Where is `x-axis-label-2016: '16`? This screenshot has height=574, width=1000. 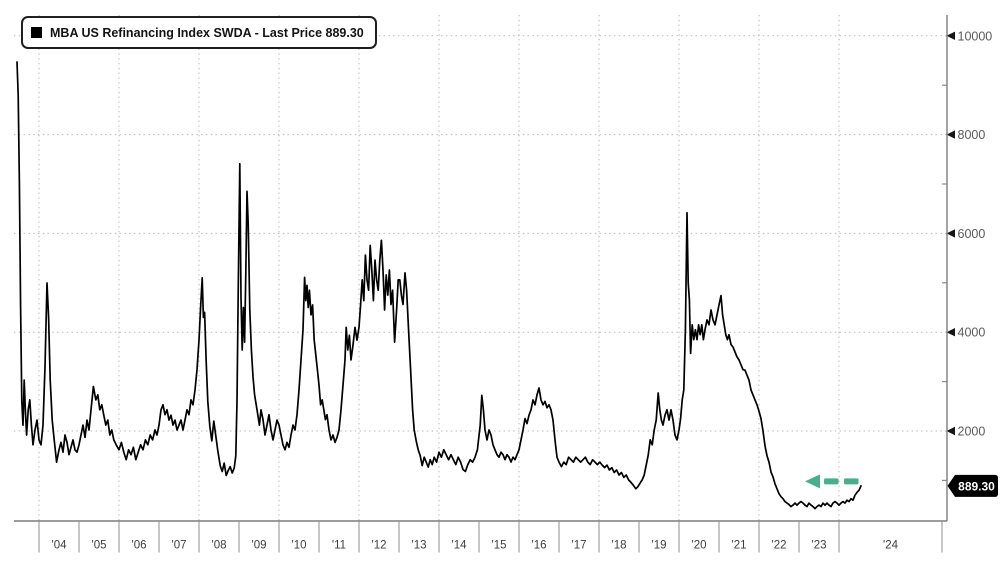
x-axis-label-2016: '16 is located at coordinates (539, 546).